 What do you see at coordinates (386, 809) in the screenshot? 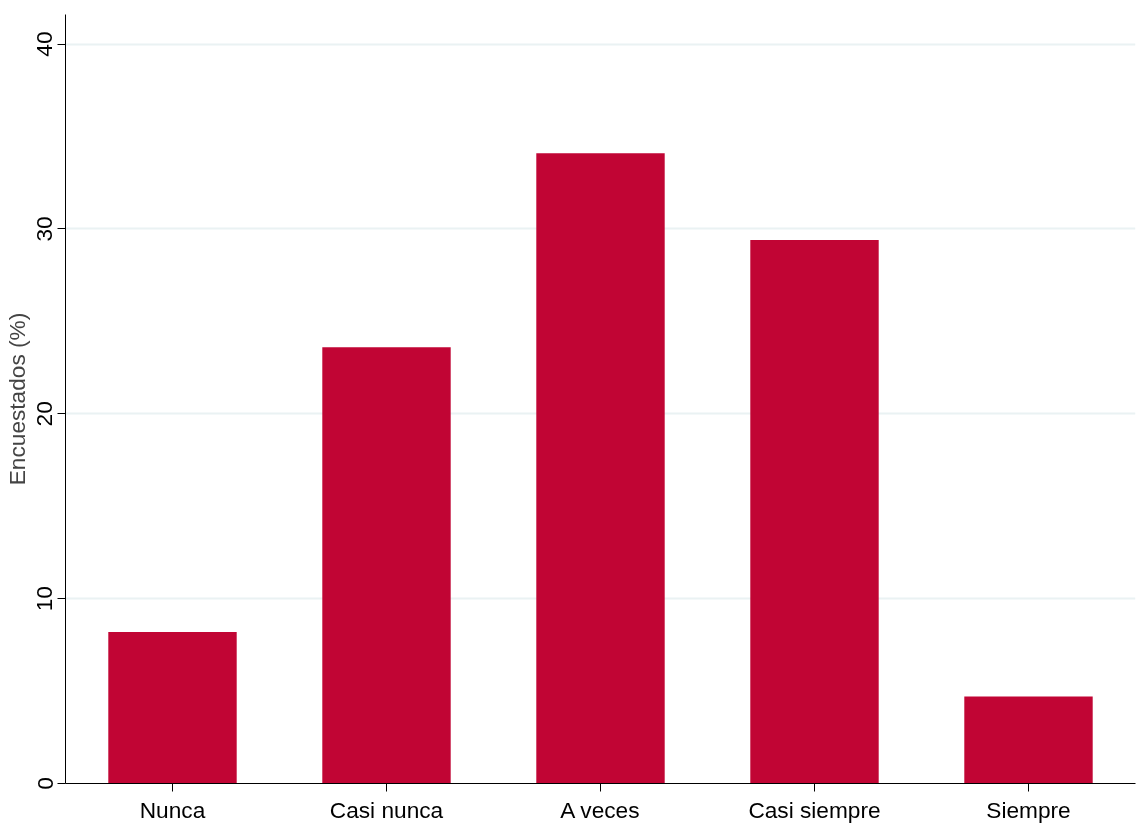
I see `x-tick-label: Casi nunca` at bounding box center [386, 809].